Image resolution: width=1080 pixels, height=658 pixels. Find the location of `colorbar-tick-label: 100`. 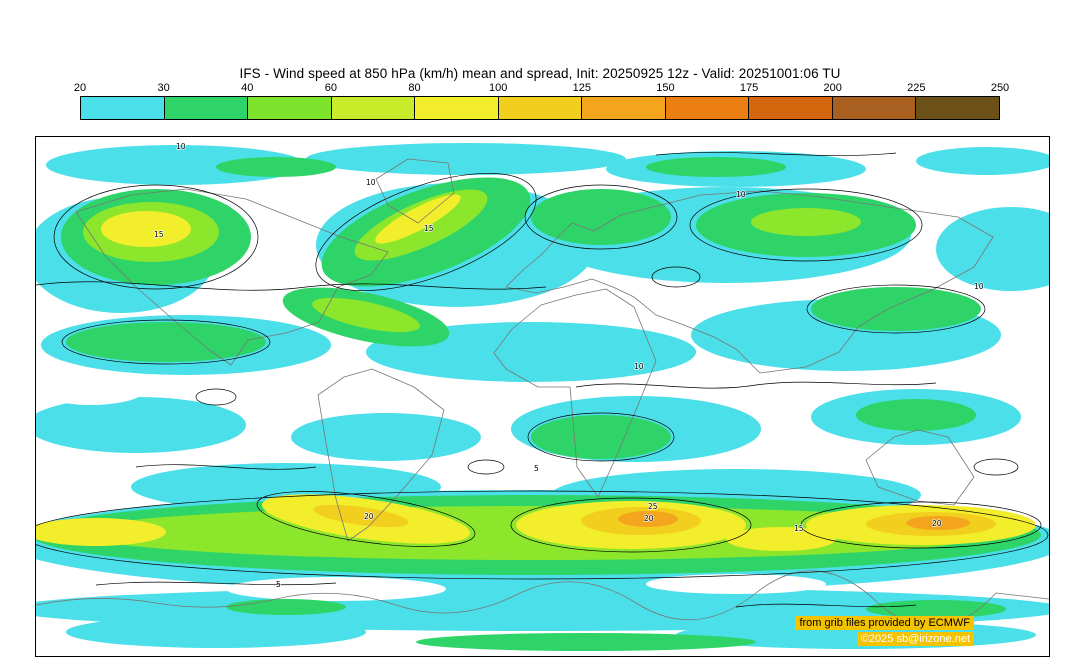

colorbar-tick-label: 100 is located at coordinates (498, 88).